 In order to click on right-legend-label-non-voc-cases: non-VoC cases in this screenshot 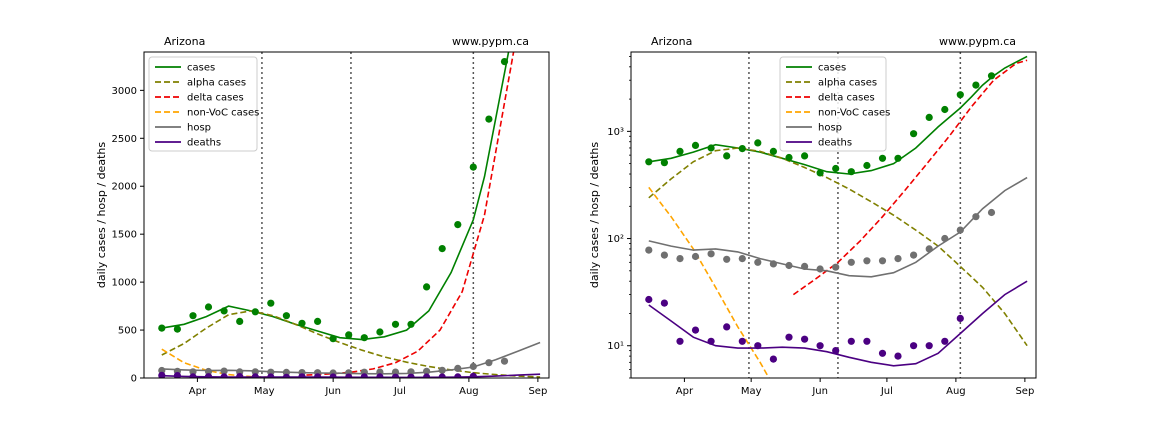, I will do `click(854, 113)`.